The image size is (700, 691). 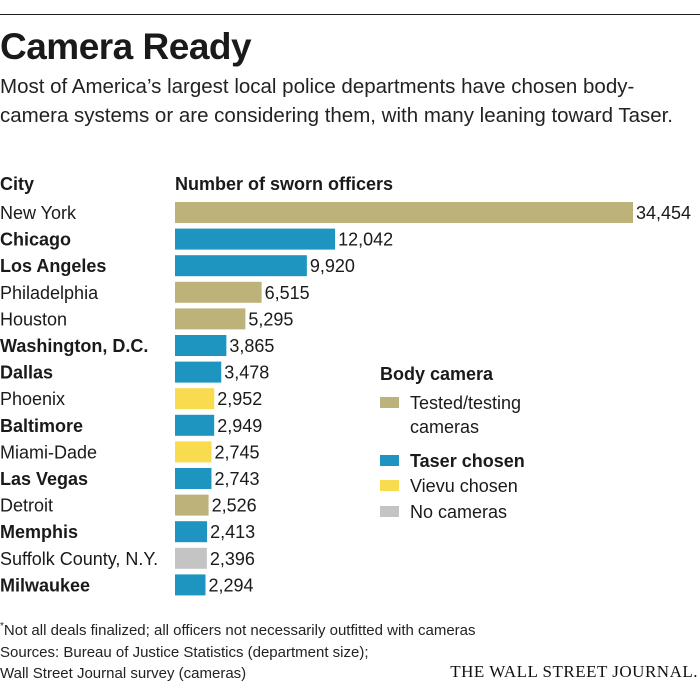 What do you see at coordinates (126, 46) in the screenshot?
I see `chart-title: Camera Ready` at bounding box center [126, 46].